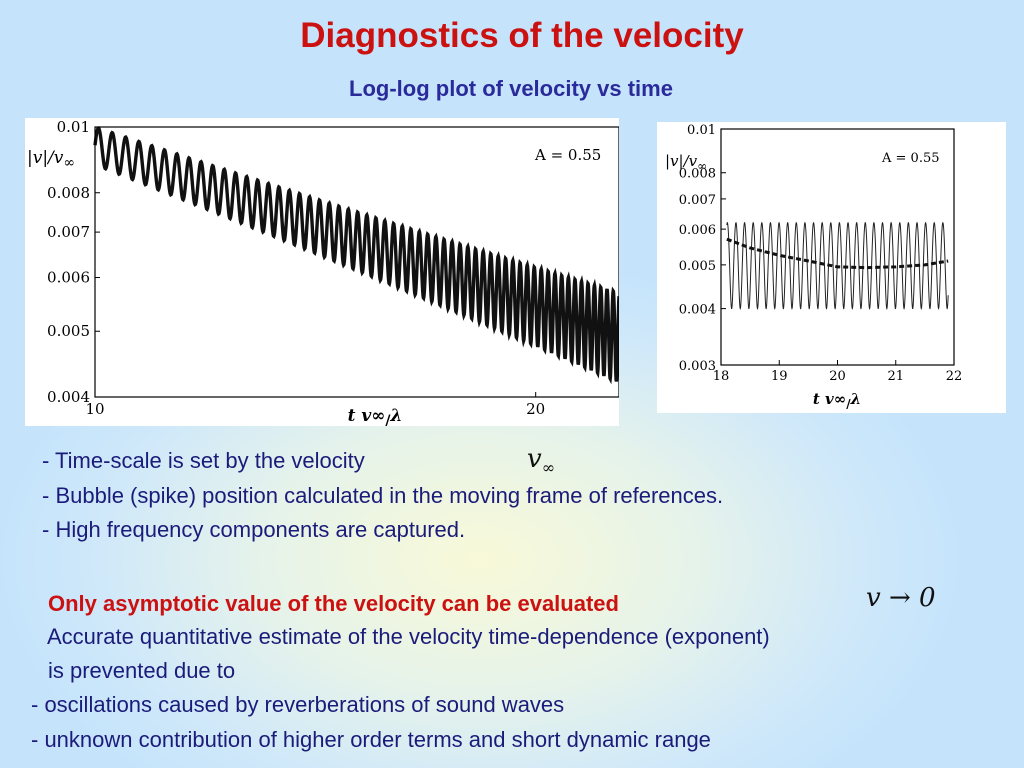 The width and height of the screenshot is (1024, 768). What do you see at coordinates (522, 35) in the screenshot?
I see `slide-title: Diagnostics of the velocity` at bounding box center [522, 35].